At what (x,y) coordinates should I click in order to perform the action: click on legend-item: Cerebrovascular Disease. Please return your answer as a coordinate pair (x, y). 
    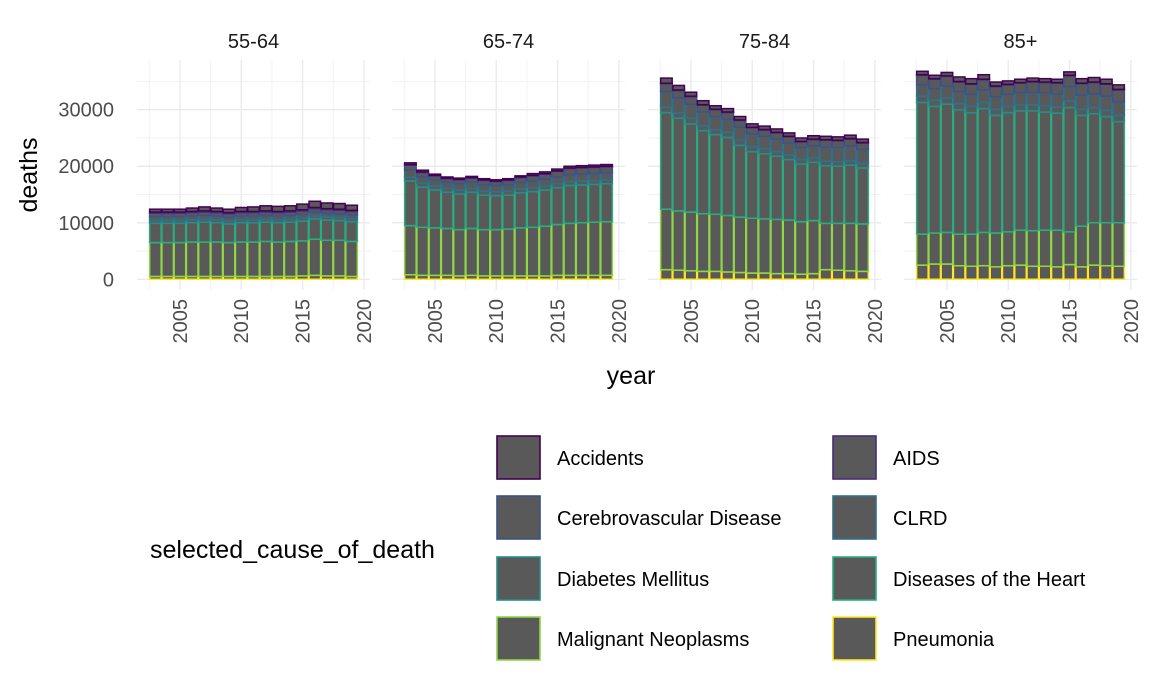
    Looking at the image, I should click on (639, 517).